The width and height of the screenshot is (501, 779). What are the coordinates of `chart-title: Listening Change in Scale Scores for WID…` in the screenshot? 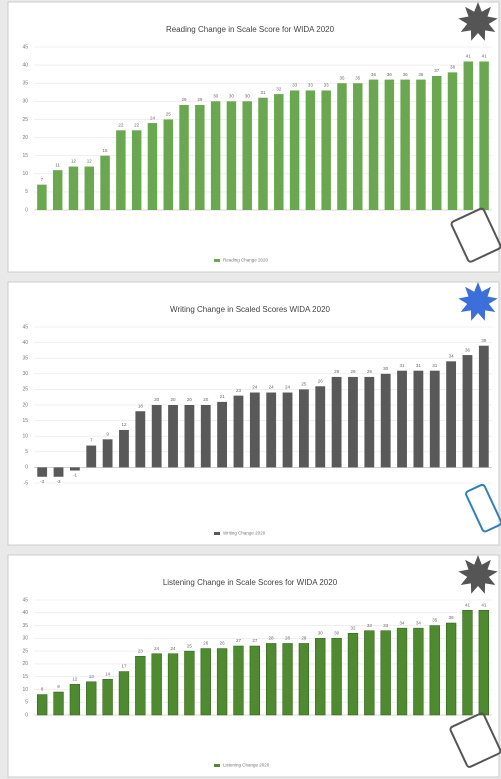 It's located at (250, 582).